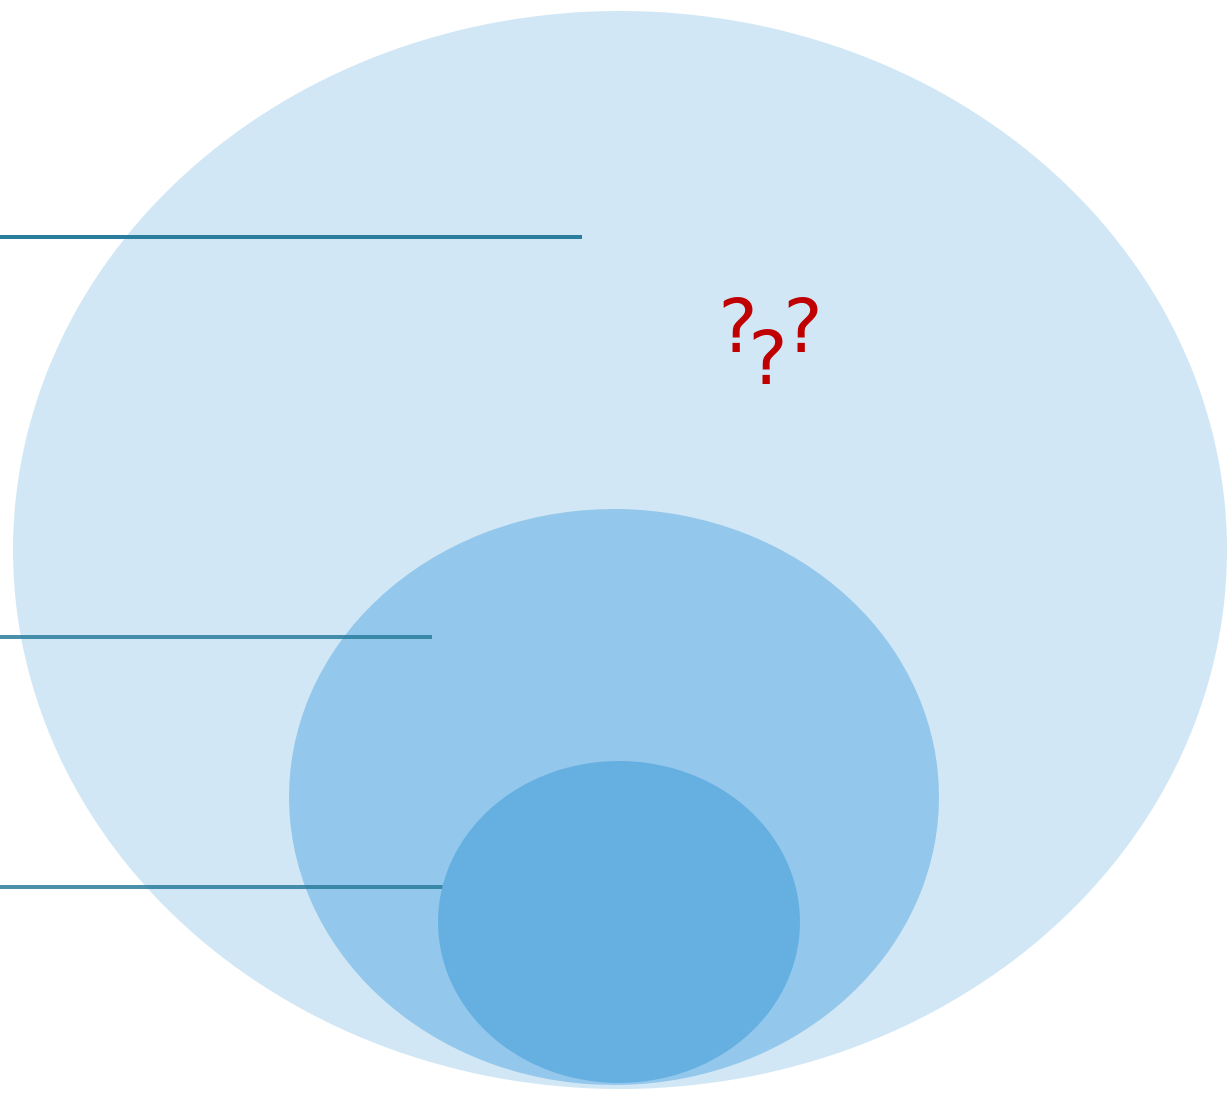  What do you see at coordinates (802, 327) in the screenshot?
I see `question-mark-right: ?` at bounding box center [802, 327].